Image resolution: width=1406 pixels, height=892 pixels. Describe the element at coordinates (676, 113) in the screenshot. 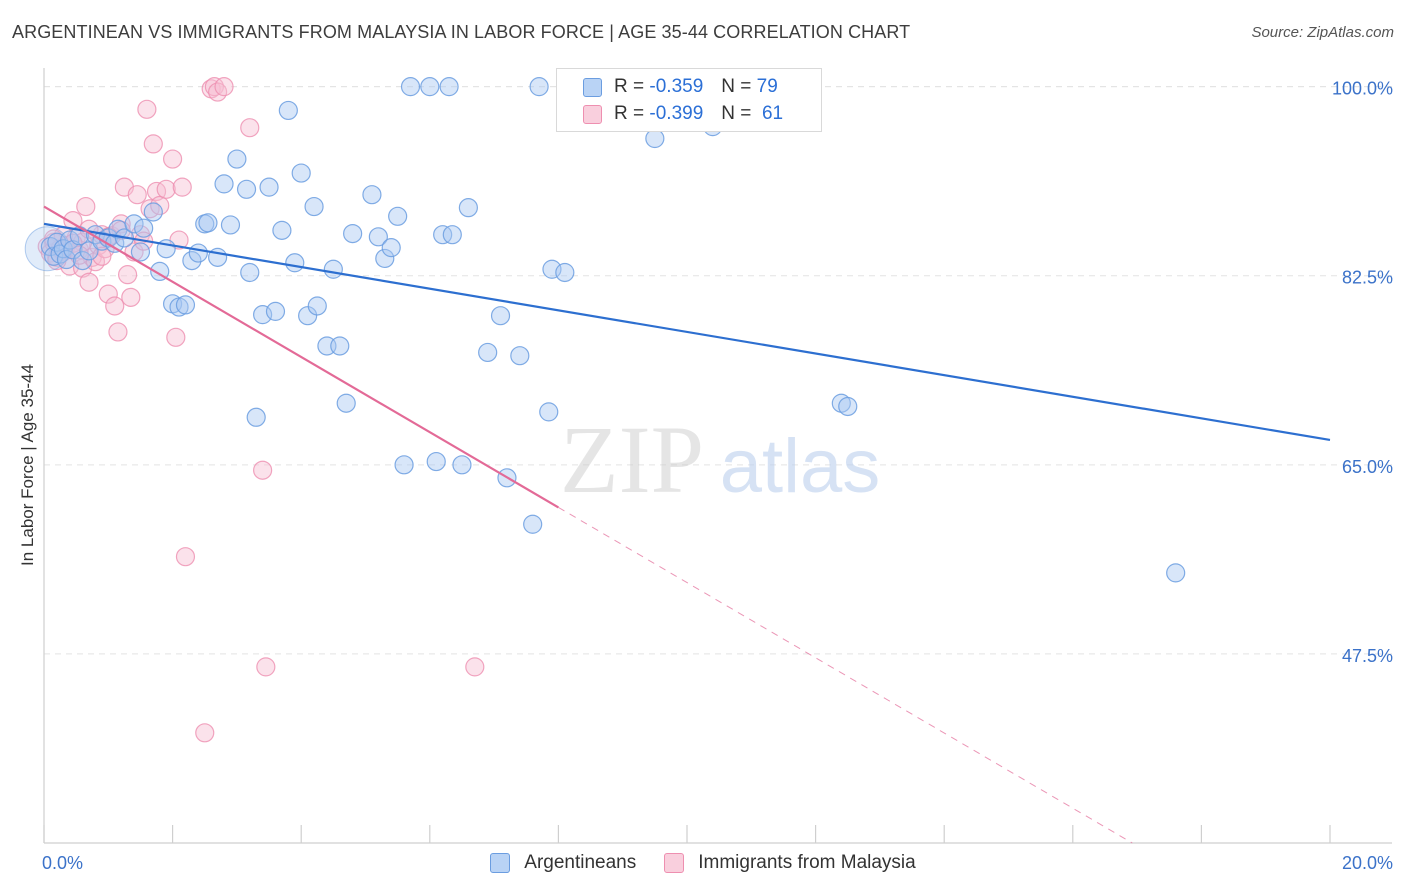

I see `legend-r-value-malaysia: -0.399` at that location.